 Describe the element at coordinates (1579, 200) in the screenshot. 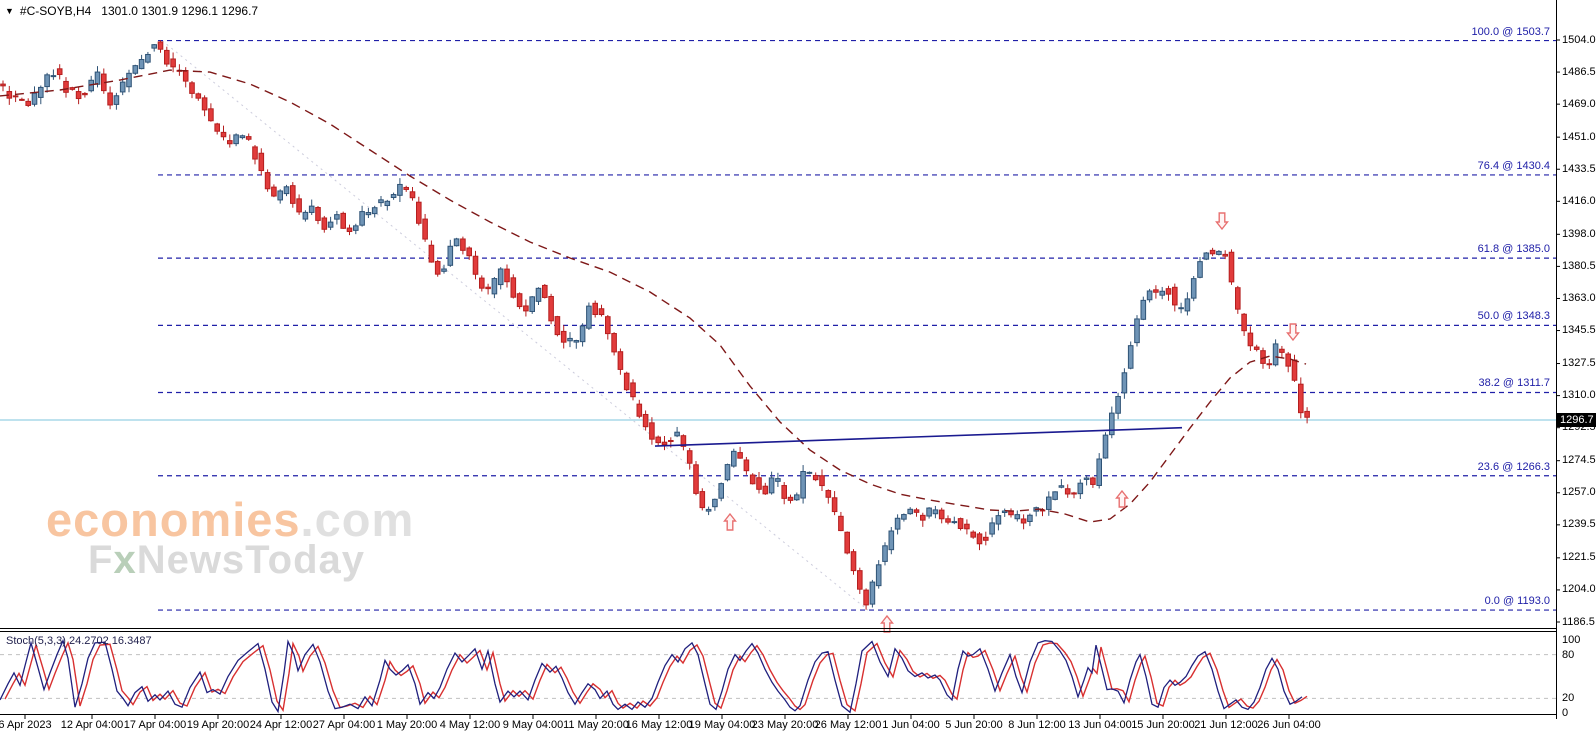

I see `price-axis-label: 1416.0` at that location.